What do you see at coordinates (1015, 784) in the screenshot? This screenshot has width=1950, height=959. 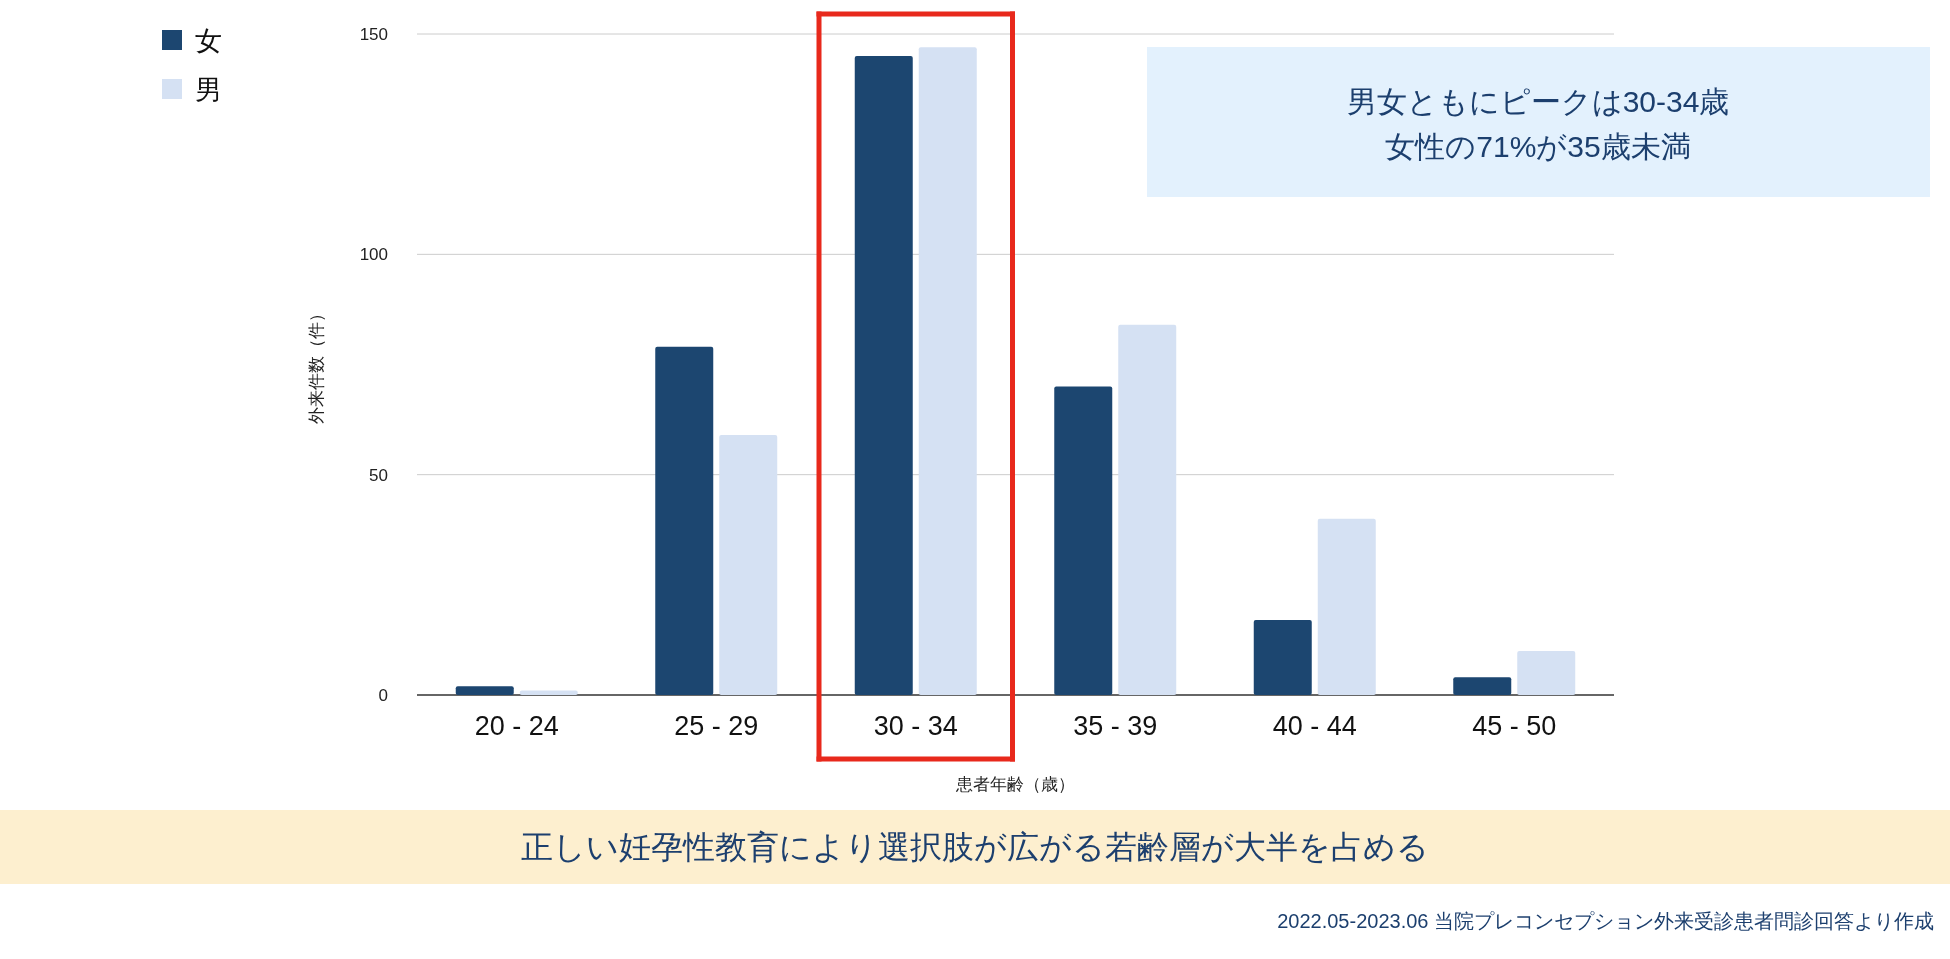 I see `x-axis-title: 患者年齢（歳）` at bounding box center [1015, 784].